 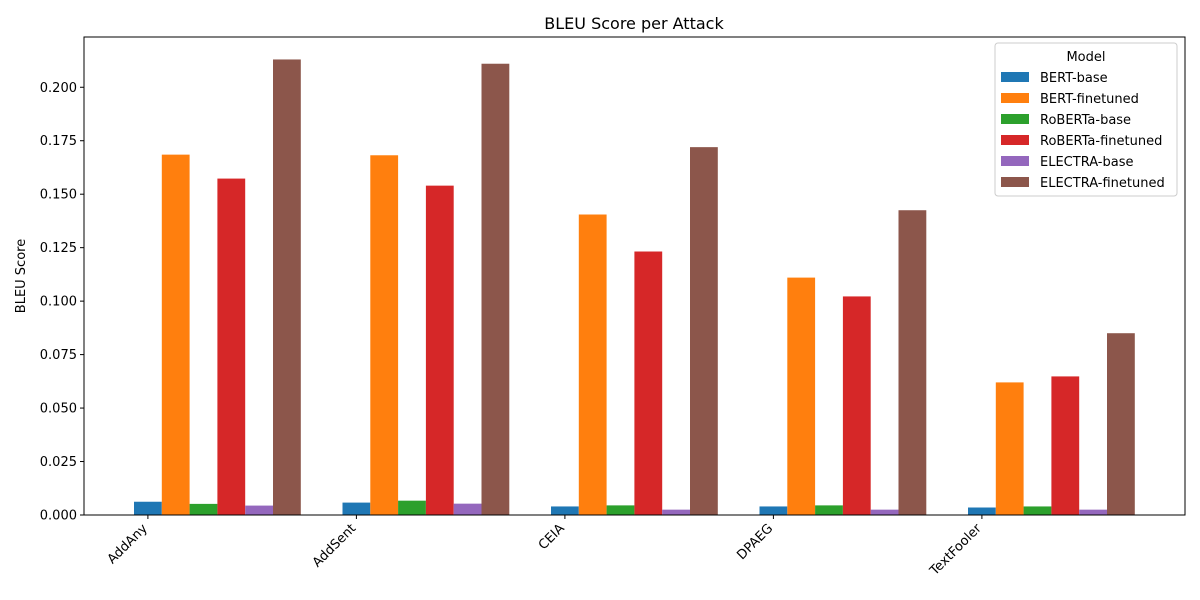 What do you see at coordinates (676, 512) in the screenshot?
I see `bar-electra-base-ceia` at bounding box center [676, 512].